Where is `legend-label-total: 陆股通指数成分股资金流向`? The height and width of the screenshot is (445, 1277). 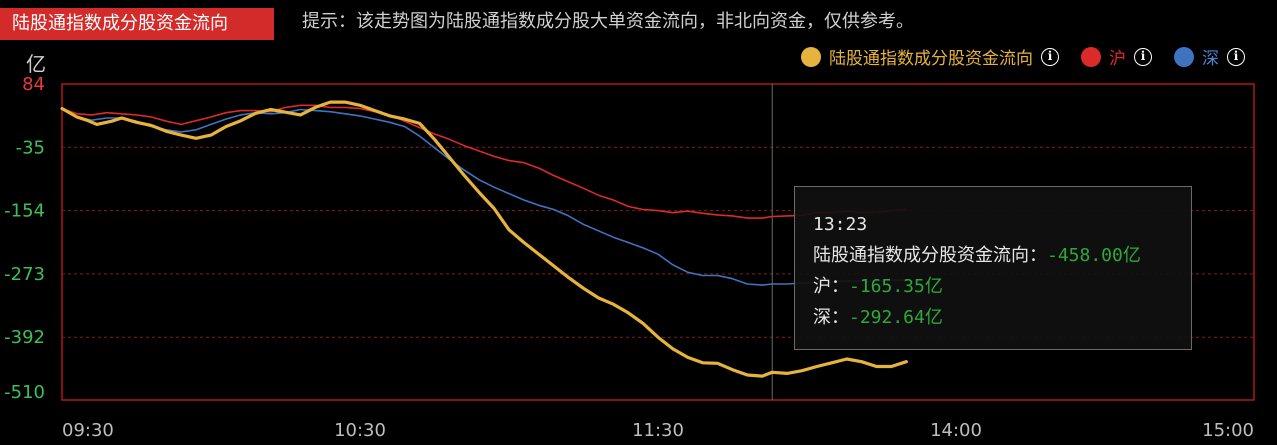
legend-label-total: 陆股通指数成分股资金流向 is located at coordinates (931, 59).